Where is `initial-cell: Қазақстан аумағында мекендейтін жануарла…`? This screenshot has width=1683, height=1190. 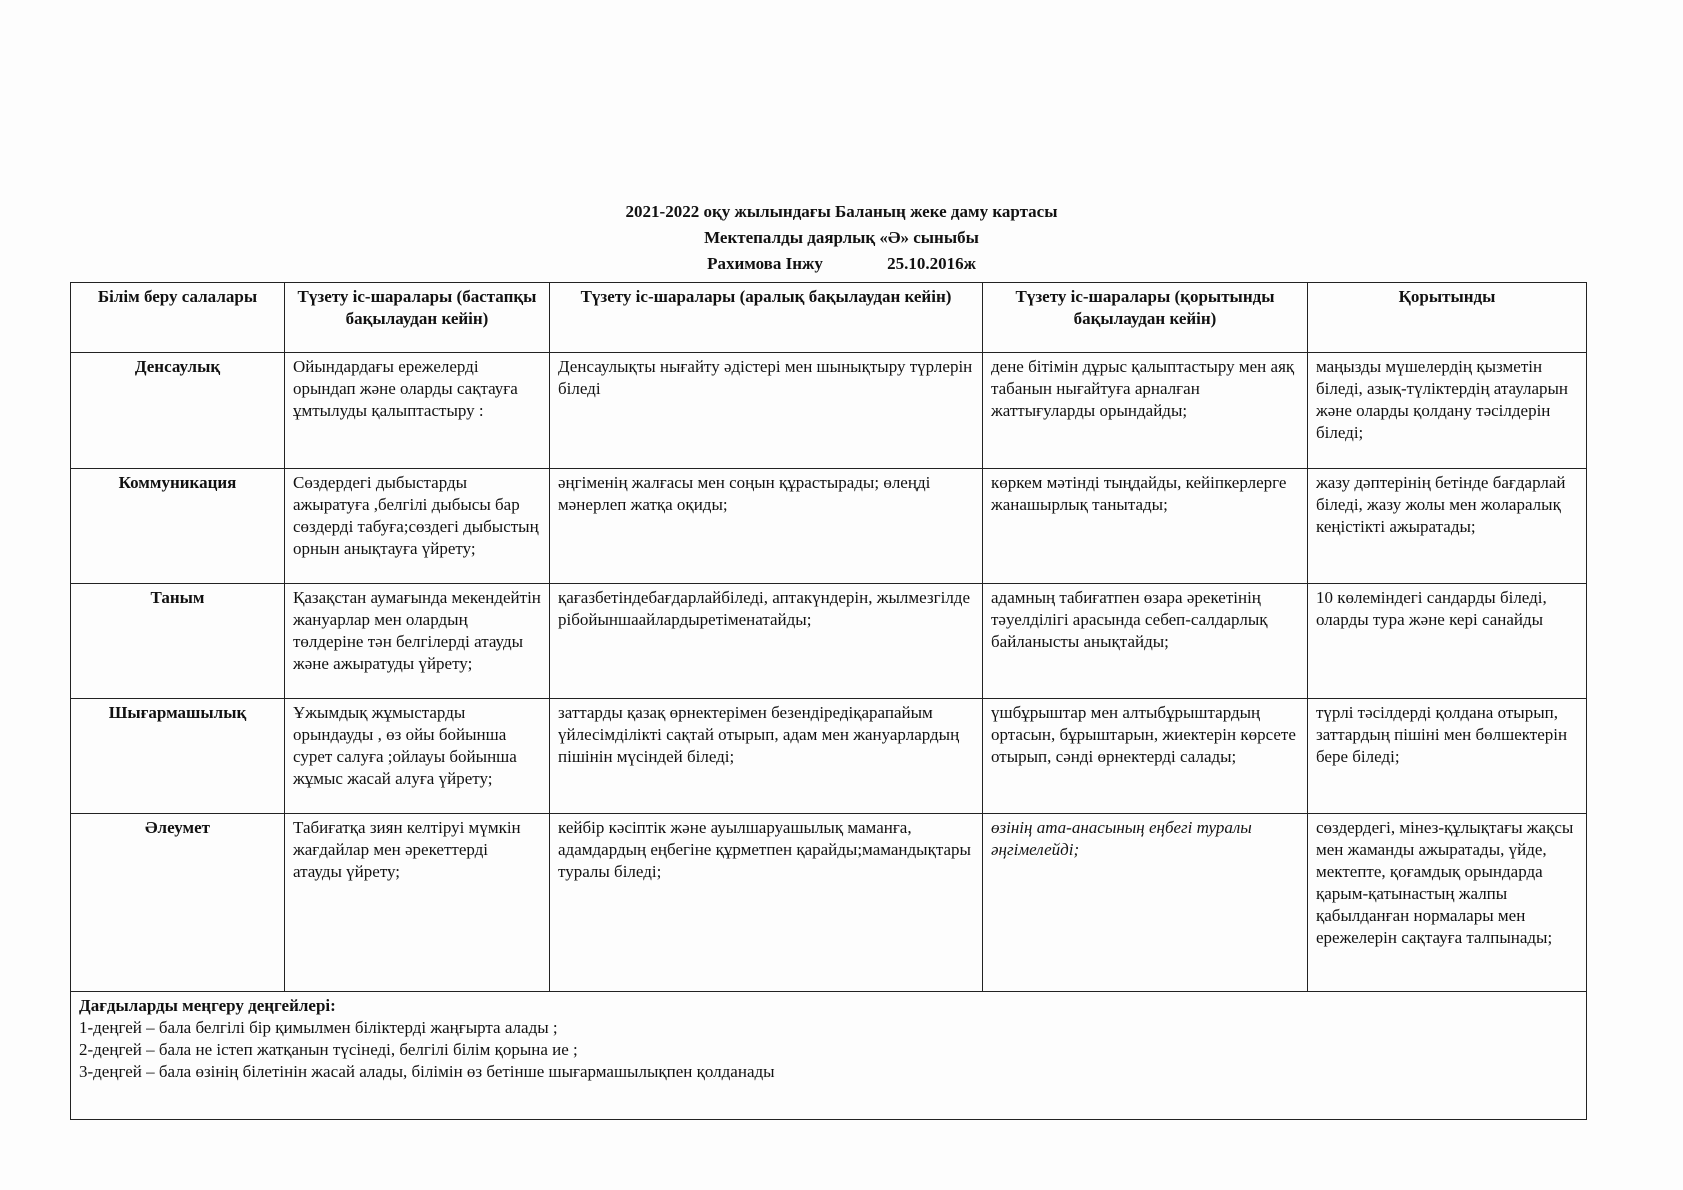
initial-cell: Қазақстан аумағында мекендейтін жануарла… is located at coordinates (417, 641).